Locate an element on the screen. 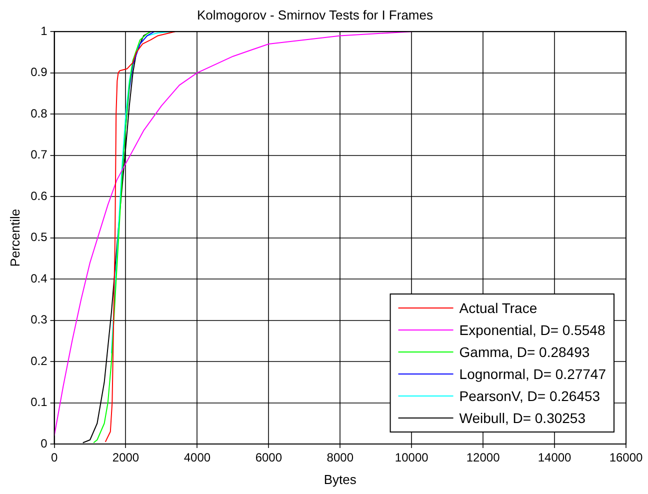  x-tick-label: 6000 is located at coordinates (268, 457).